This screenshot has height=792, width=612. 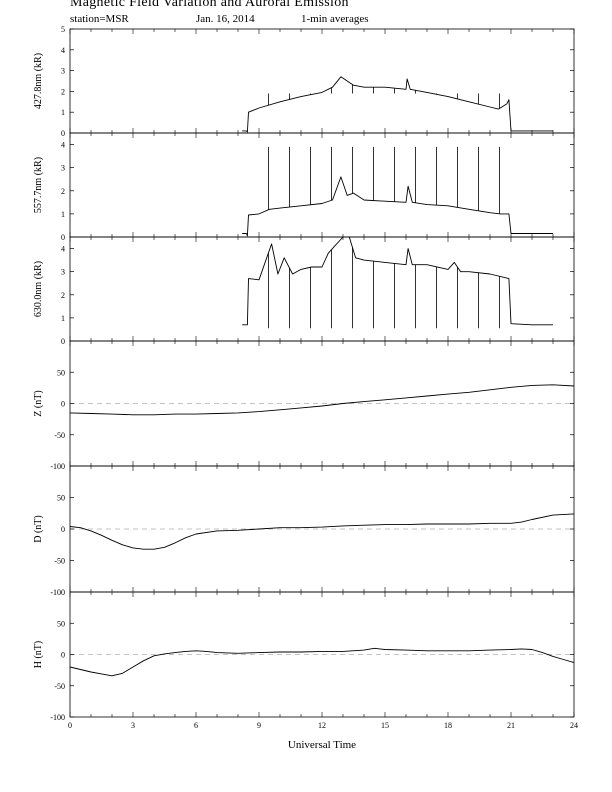 What do you see at coordinates (322, 725) in the screenshot?
I see `x-tick-label: 12` at bounding box center [322, 725].